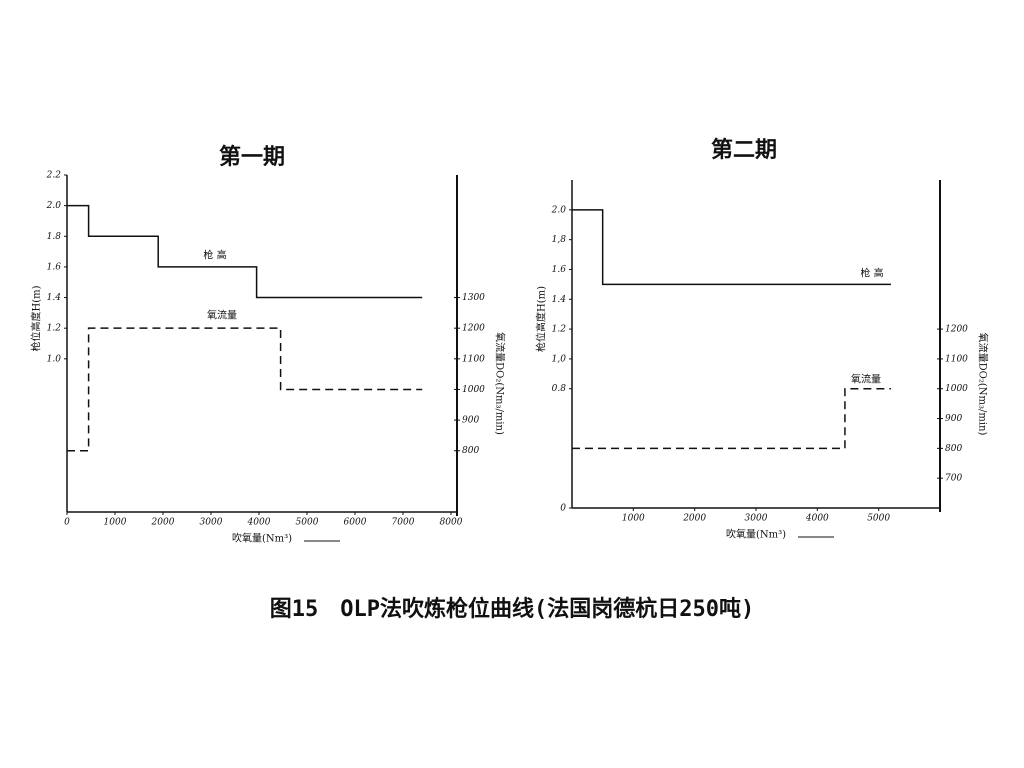 The width and height of the screenshot is (1024, 768). I want to click on chart-title: 第一期, so click(252, 157).